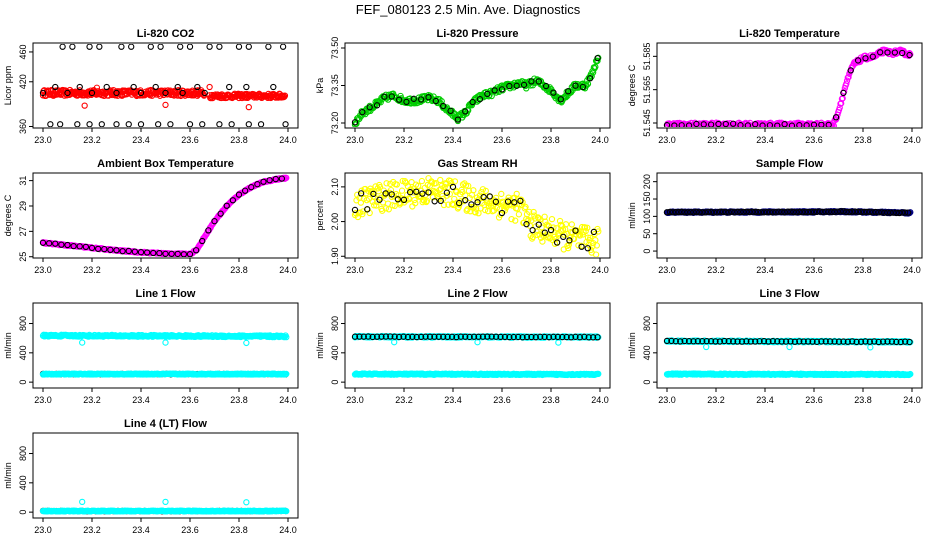 The width and height of the screenshot is (936, 540). I want to click on y-tick-label: 800, so click(335, 323).